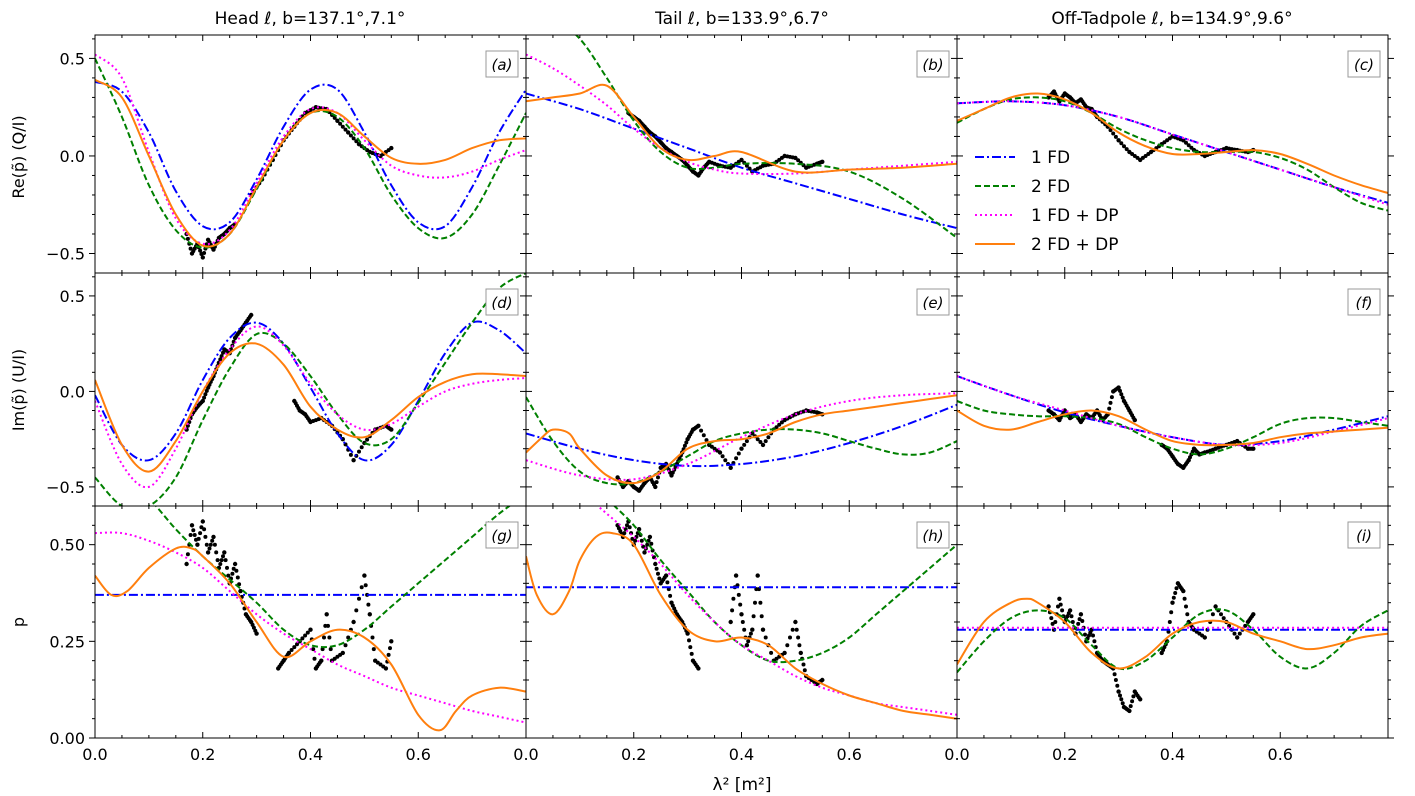 This screenshot has width=1415, height=796. Describe the element at coordinates (67, 738) in the screenshot. I see `y-tick-label: 0.00` at that location.